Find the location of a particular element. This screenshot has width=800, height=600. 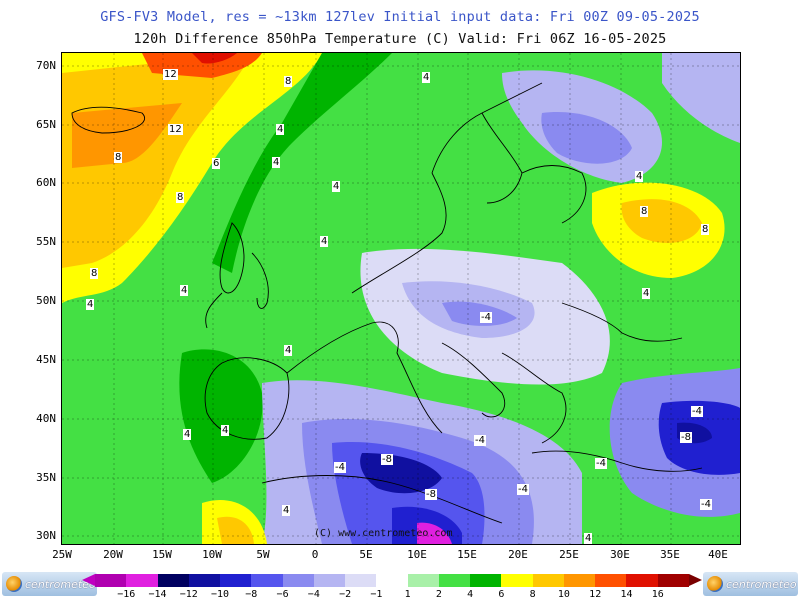

lat-label-30n: 30N is located at coordinates (46, 535).